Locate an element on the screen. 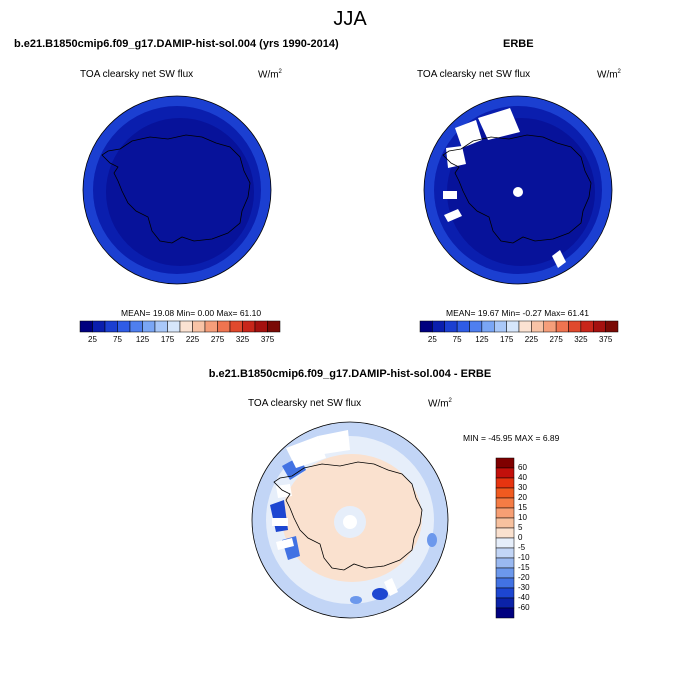  panel-2-colorbar-tick-label: 175 is located at coordinates (506, 339).